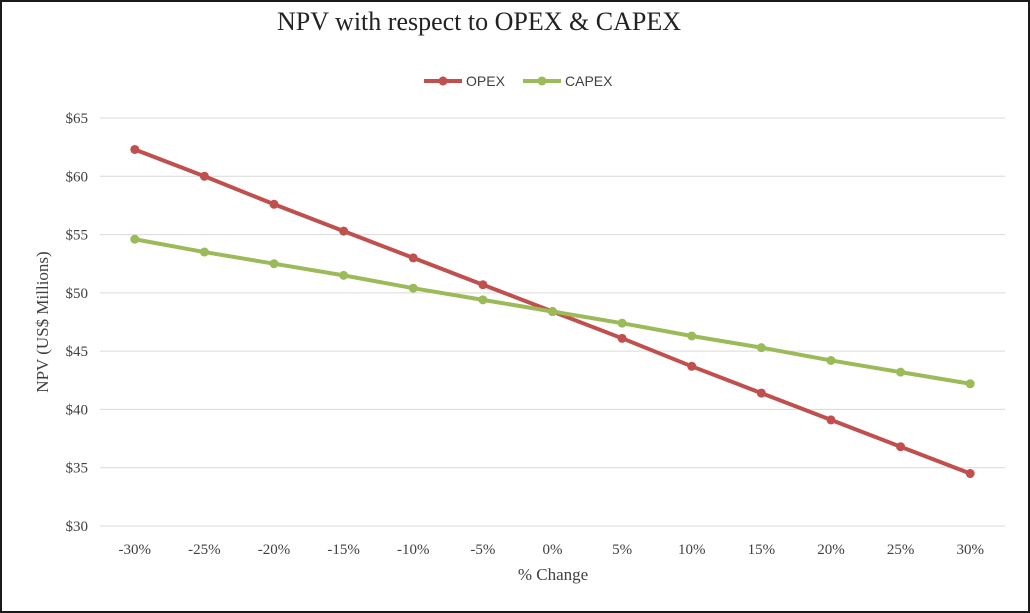 The height and width of the screenshot is (613, 1030). Describe the element at coordinates (77, 294) in the screenshot. I see `y-tick-label: $50` at that location.